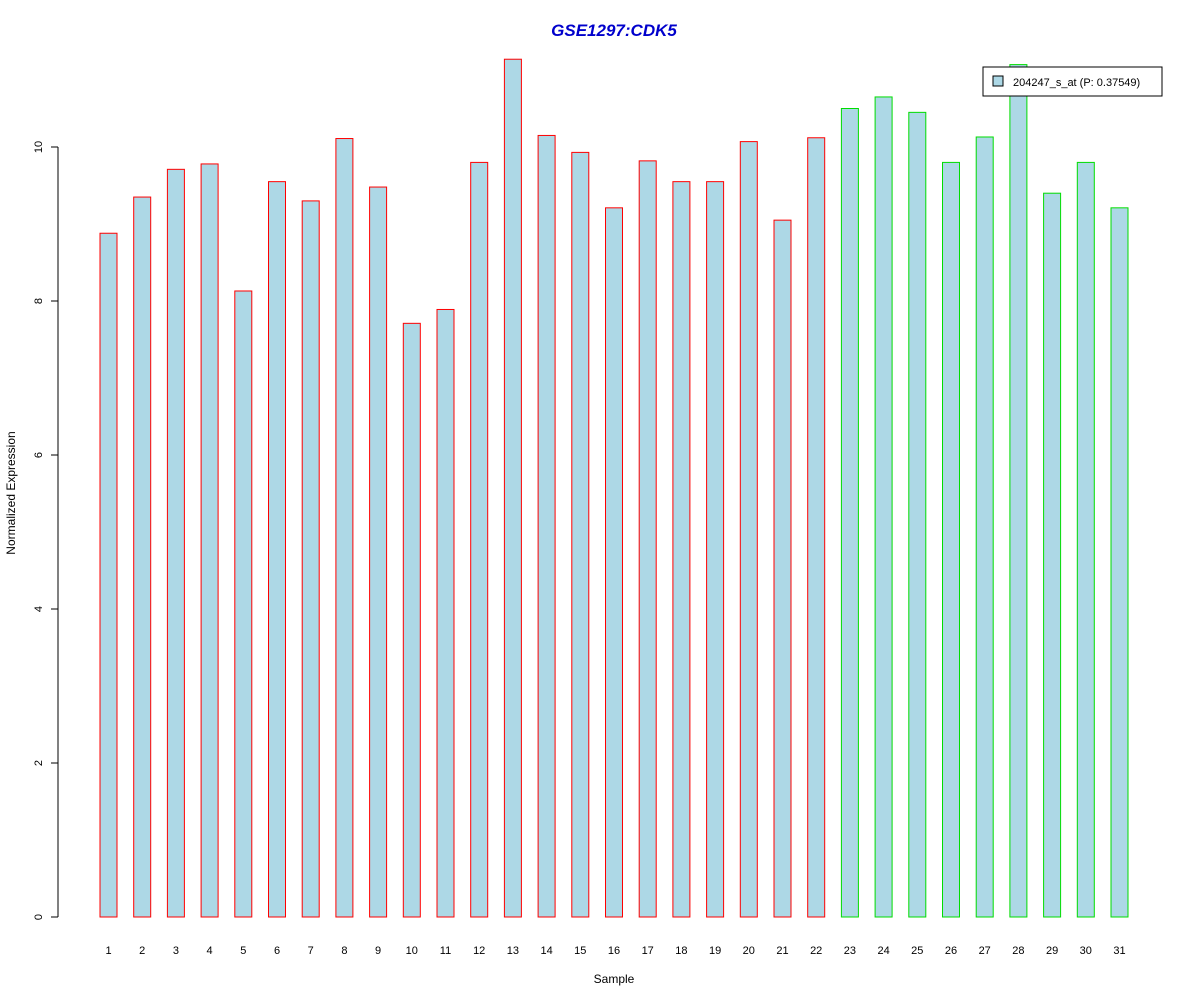 The image size is (1200, 1000). I want to click on legend-swatch, so click(998, 81).